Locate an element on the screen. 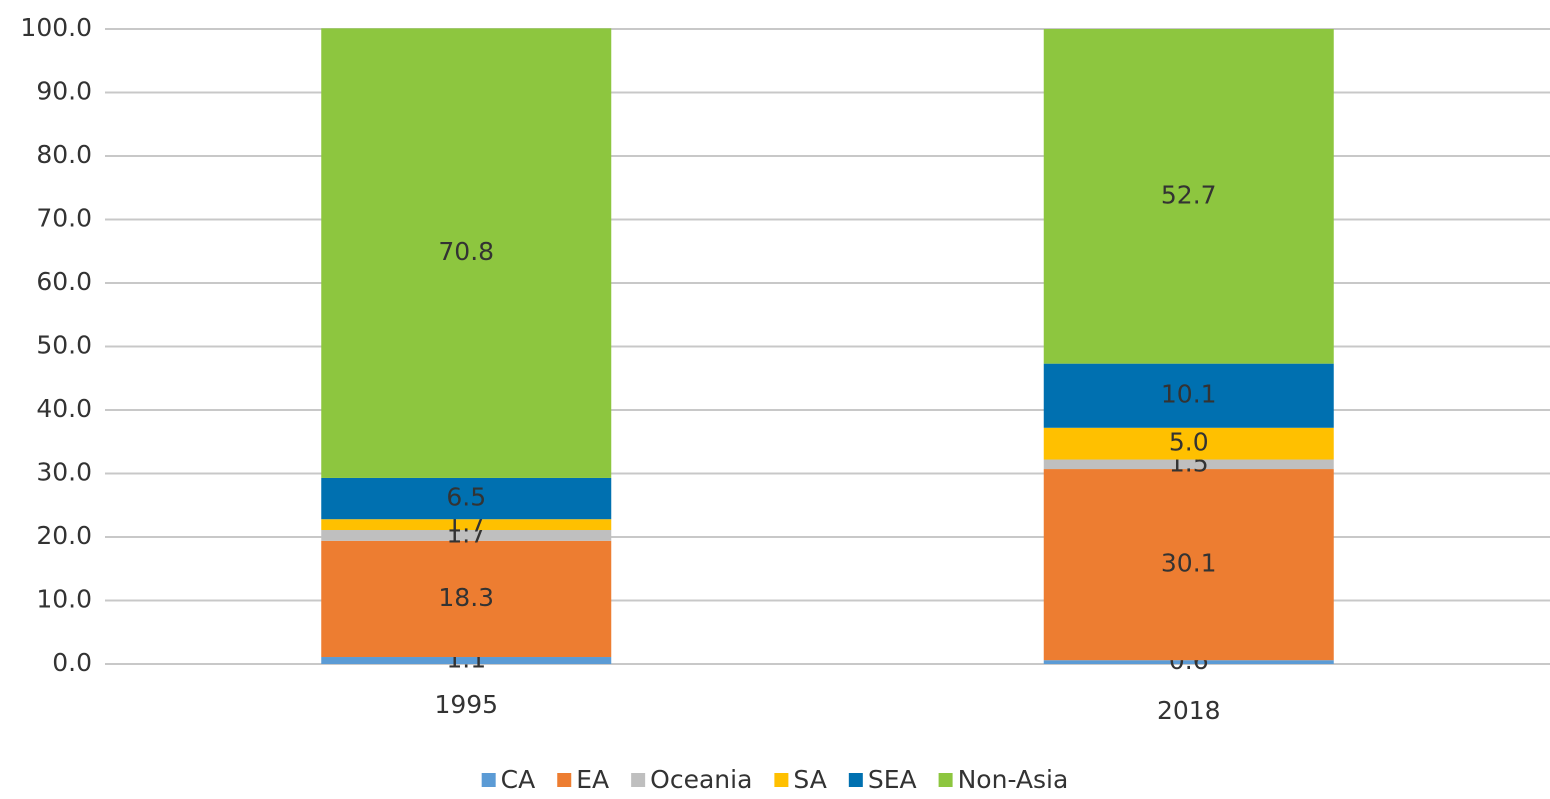 This screenshot has height=799, width=1550. y-tick-label: 70.0 is located at coordinates (64, 218).